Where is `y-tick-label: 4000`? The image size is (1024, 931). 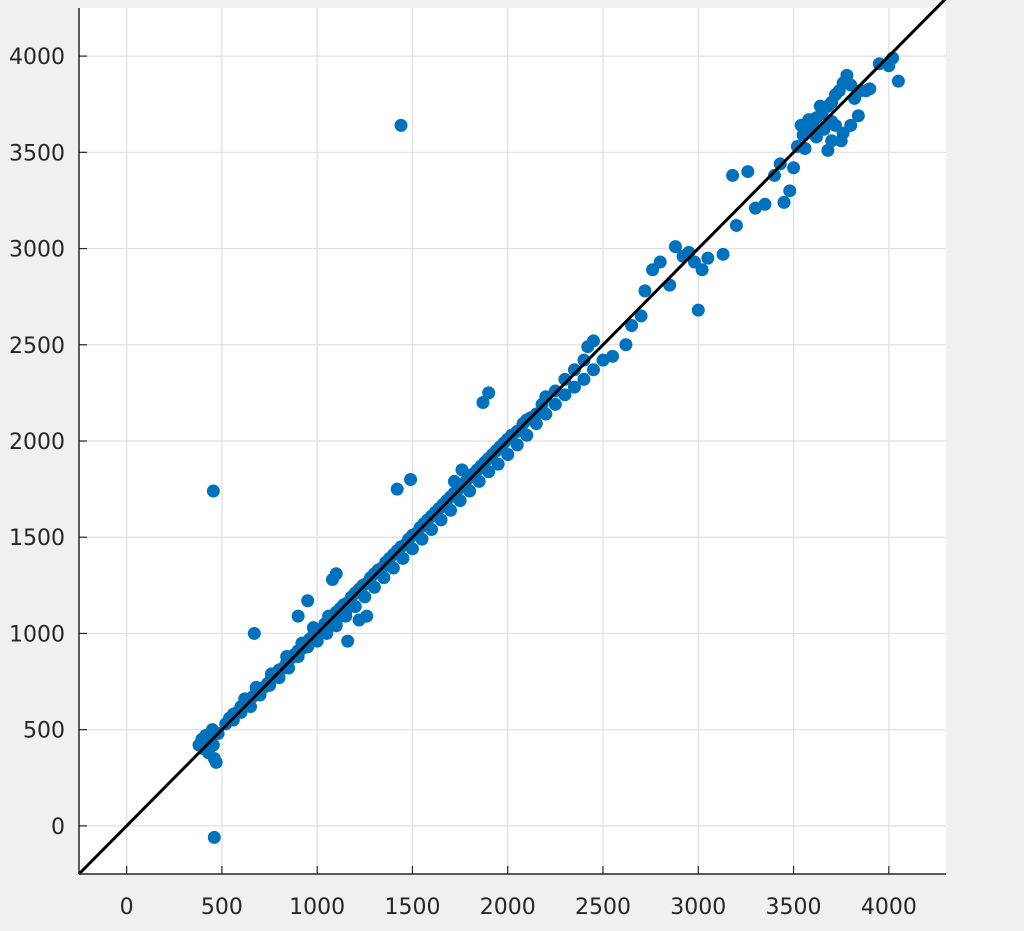
y-tick-label: 4000 is located at coordinates (37, 57).